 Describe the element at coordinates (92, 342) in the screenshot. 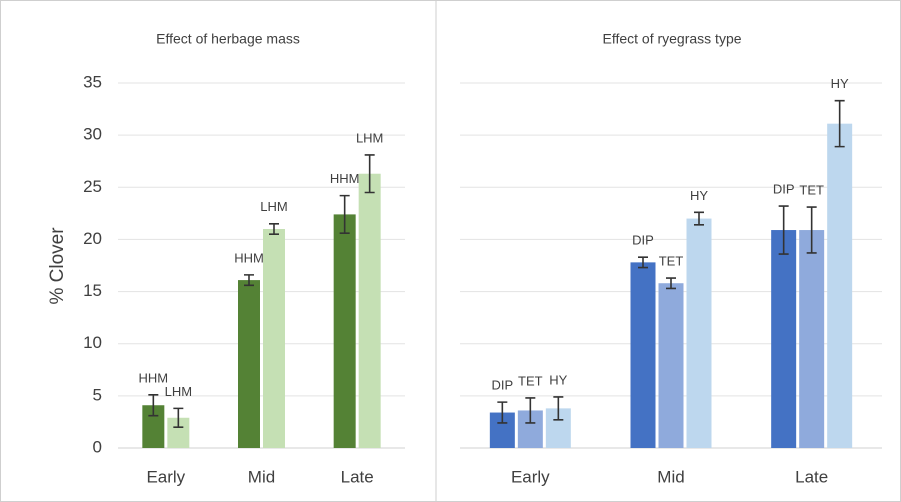

I see `y-tick-label: 10` at that location.